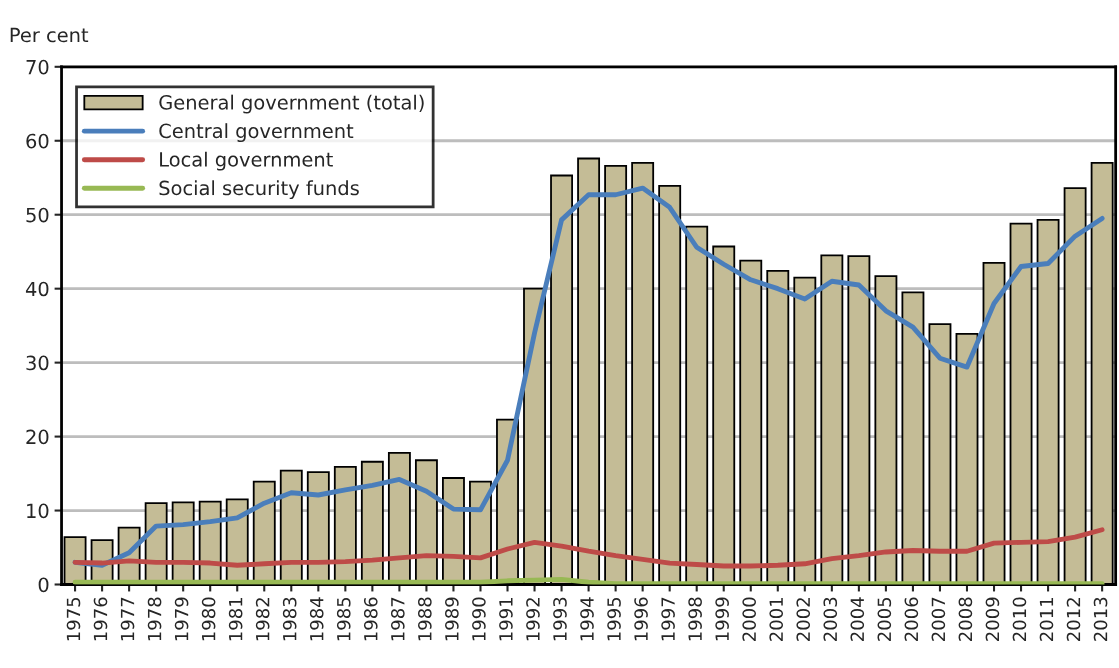 The height and width of the screenshot is (668, 1119). What do you see at coordinates (256, 133) in the screenshot?
I see `legend-label: Central government` at bounding box center [256, 133].